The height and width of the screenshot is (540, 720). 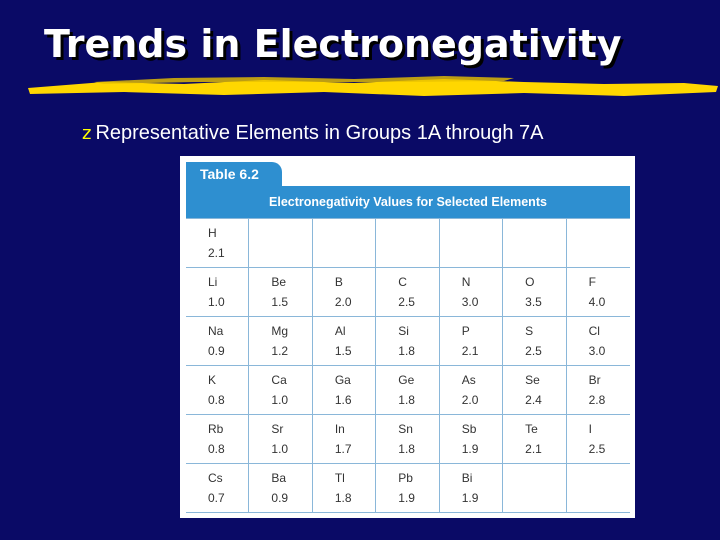 What do you see at coordinates (280, 351) in the screenshot?
I see `electronegativity-value: 1.2` at bounding box center [280, 351].